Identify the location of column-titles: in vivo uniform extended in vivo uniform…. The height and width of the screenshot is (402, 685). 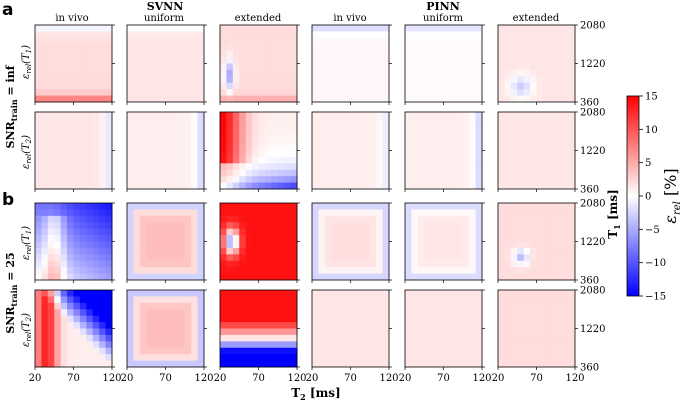
(307, 18).